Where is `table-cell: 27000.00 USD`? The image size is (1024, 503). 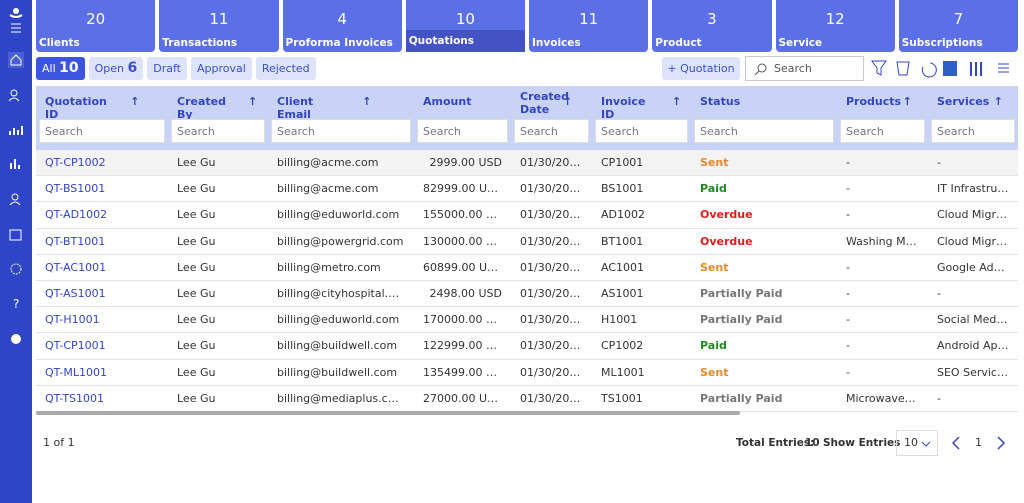
table-cell: 27000.00 USD is located at coordinates (463, 398).